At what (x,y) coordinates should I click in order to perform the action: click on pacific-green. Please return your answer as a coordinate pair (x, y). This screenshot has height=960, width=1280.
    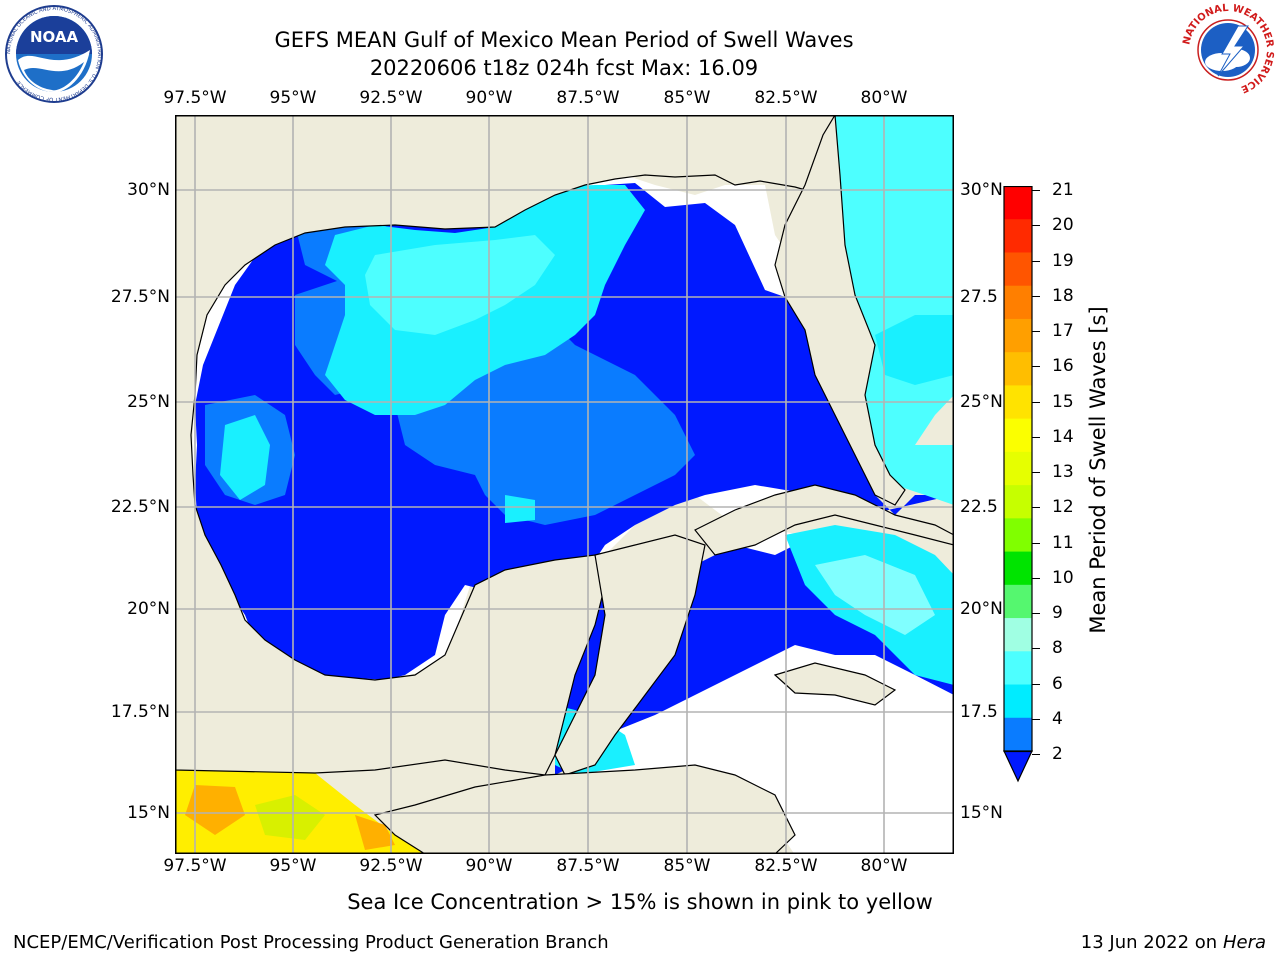
    Looking at the image, I should click on (290, 817).